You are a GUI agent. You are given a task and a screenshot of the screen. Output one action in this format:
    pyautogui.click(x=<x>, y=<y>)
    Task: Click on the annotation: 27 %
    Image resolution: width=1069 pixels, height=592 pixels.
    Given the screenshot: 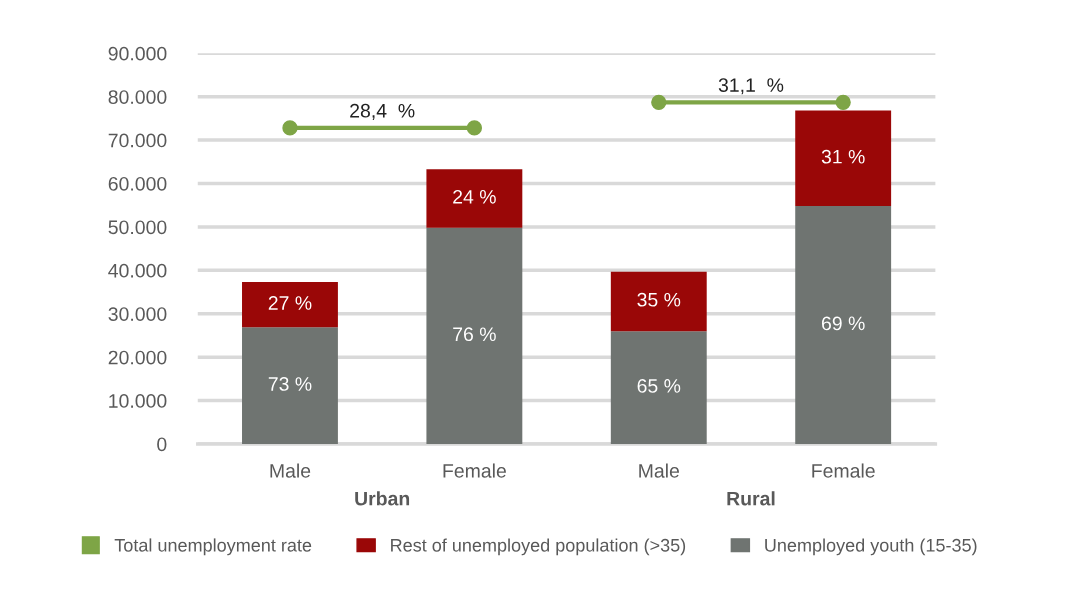 What is the action you would take?
    pyautogui.click(x=290, y=303)
    